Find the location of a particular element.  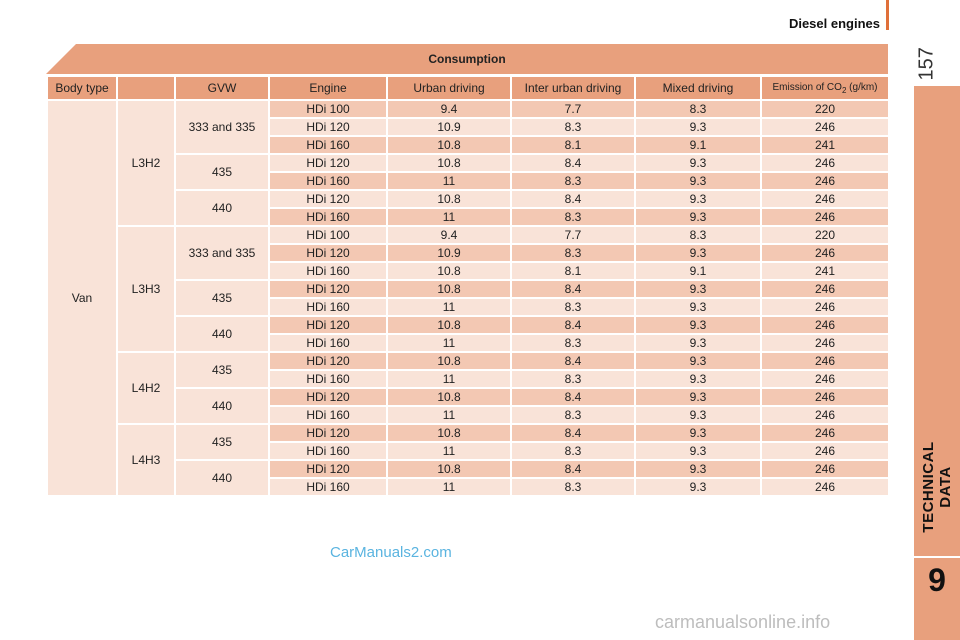

col-header: Mixed driving is located at coordinates (698, 88).